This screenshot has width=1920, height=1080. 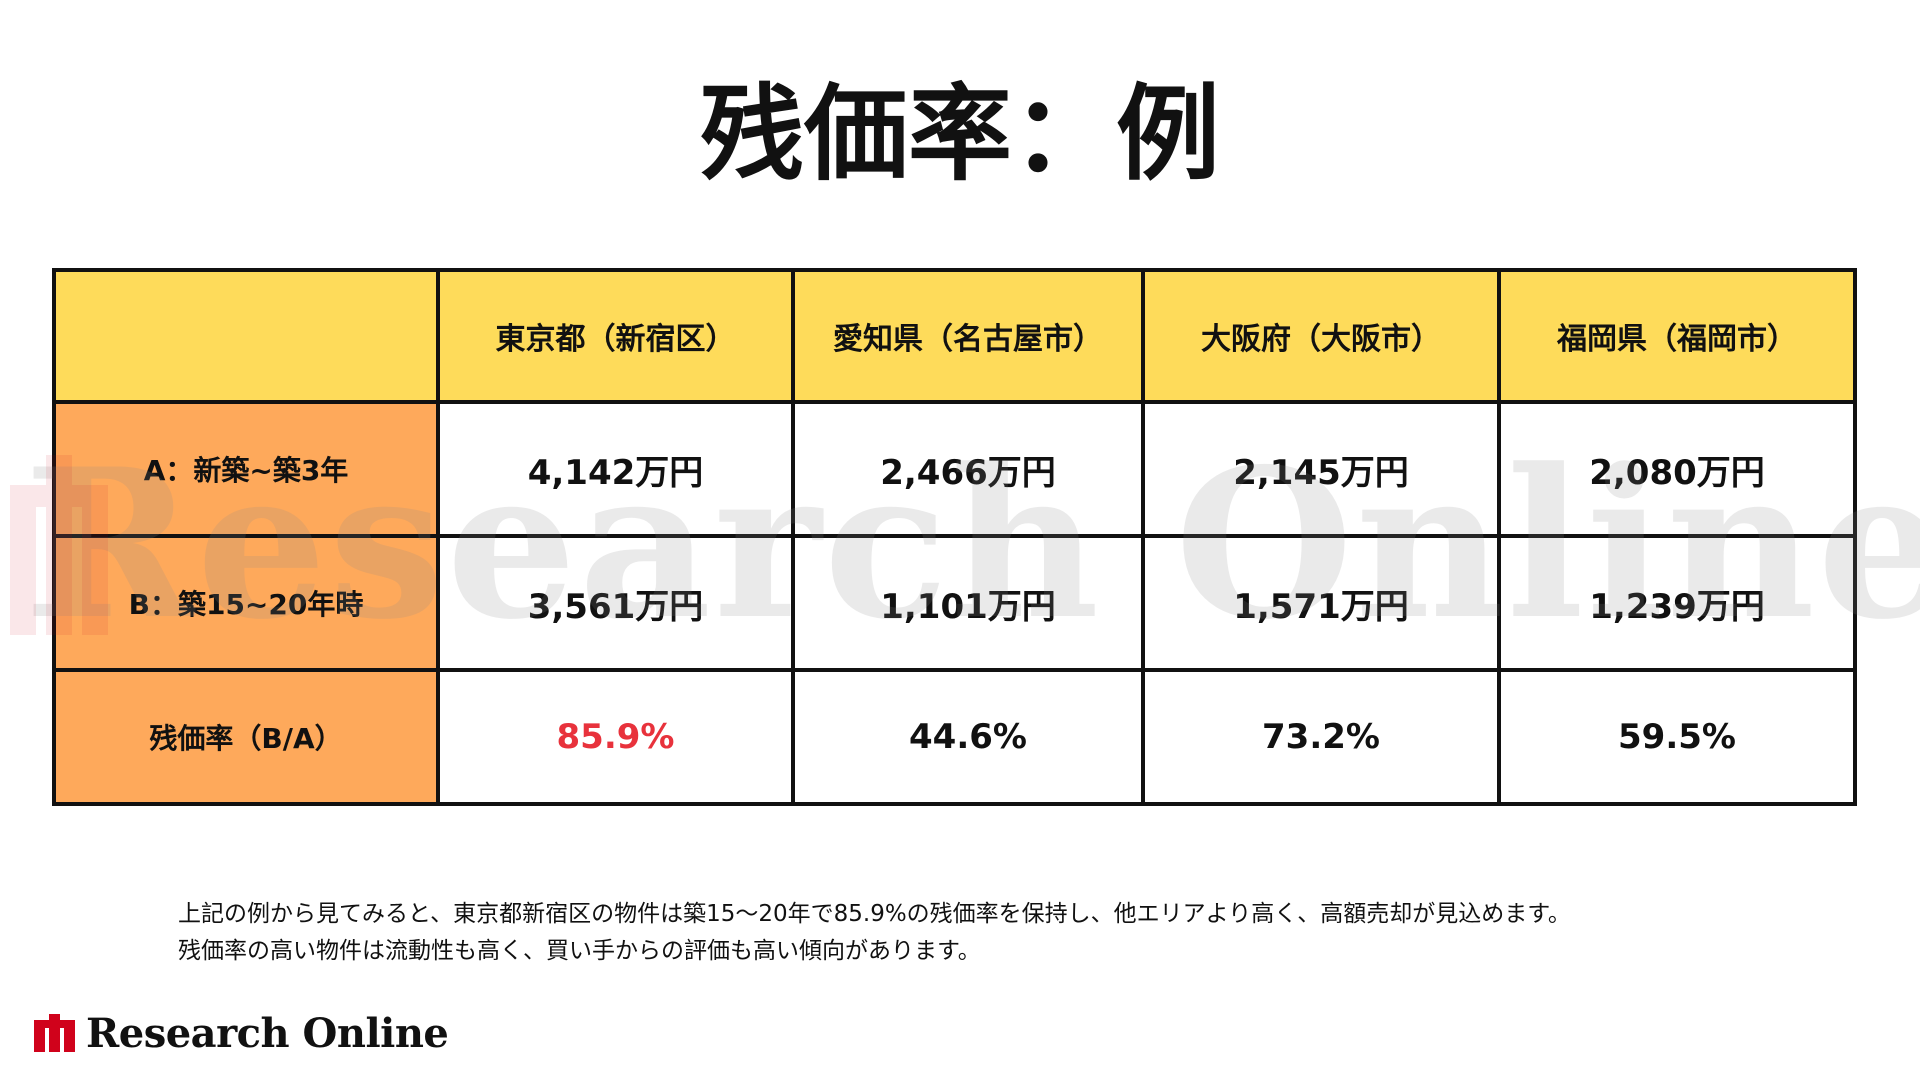 I want to click on research-online-logo-icon, so click(x=55, y=1033).